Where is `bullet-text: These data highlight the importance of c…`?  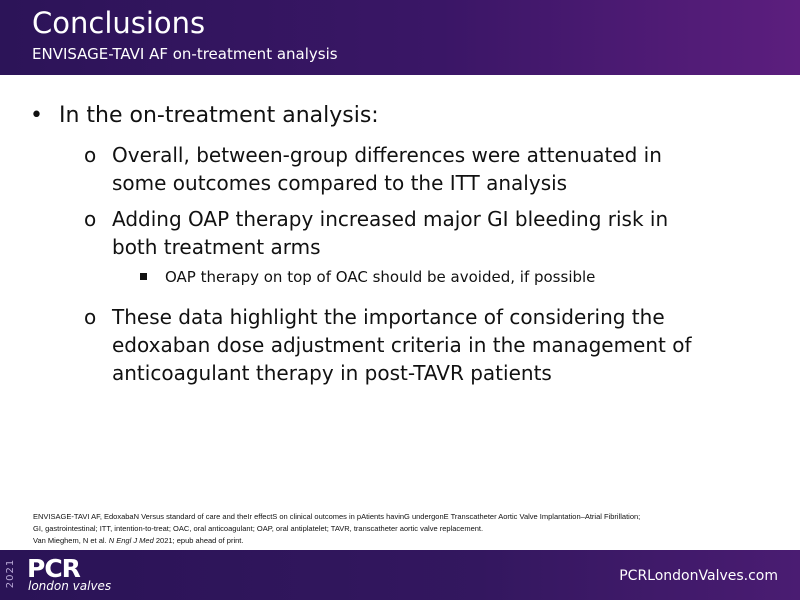 bullet-text: These data highlight the importance of c… is located at coordinates (388, 317).